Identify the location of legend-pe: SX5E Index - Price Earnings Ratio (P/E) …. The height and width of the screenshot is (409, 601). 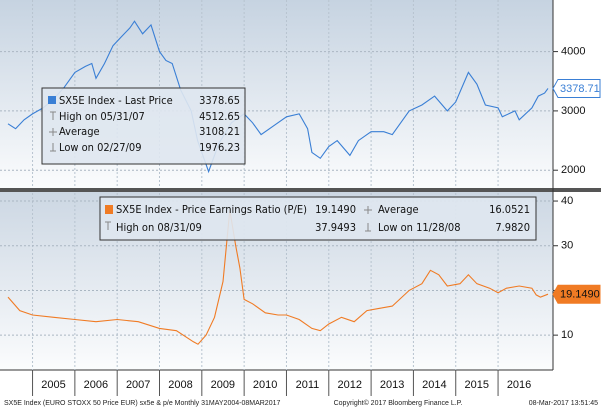
(318, 218).